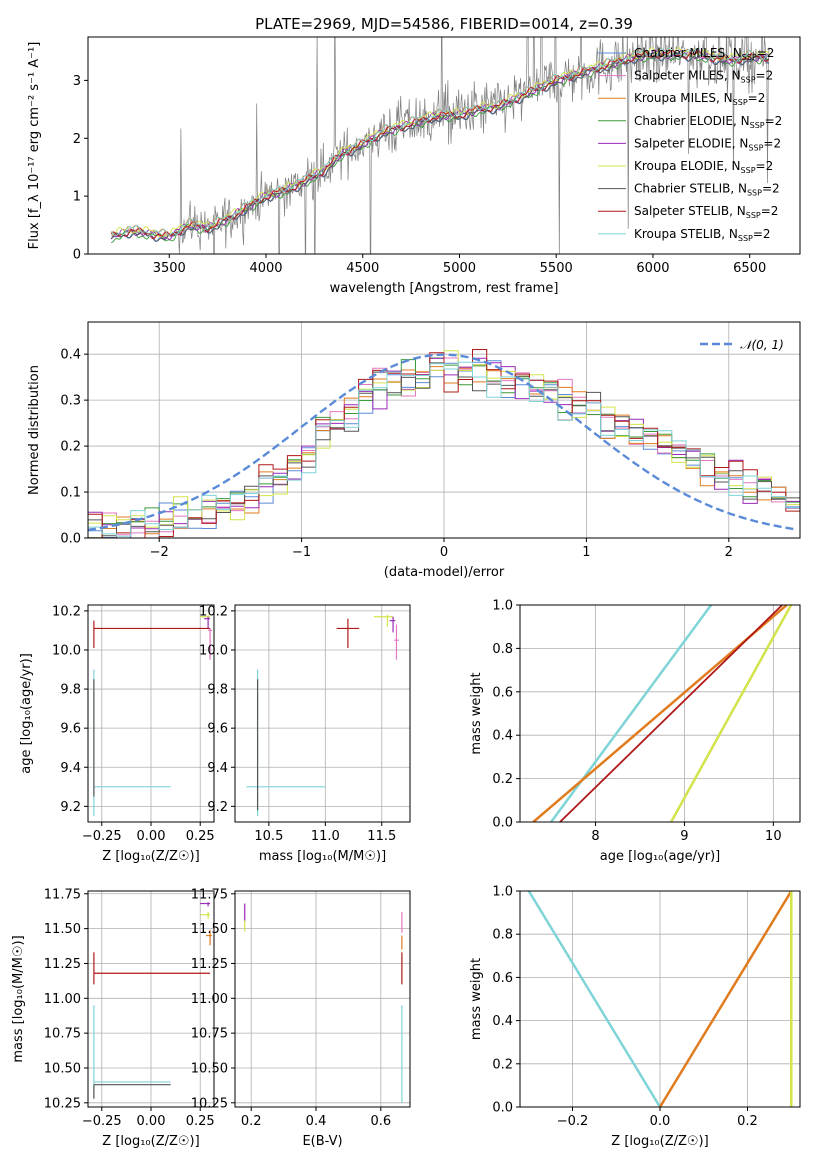 This screenshot has height=1170, width=819. Describe the element at coordinates (586, 552) in the screenshot. I see `x-tick-label: 1` at that location.